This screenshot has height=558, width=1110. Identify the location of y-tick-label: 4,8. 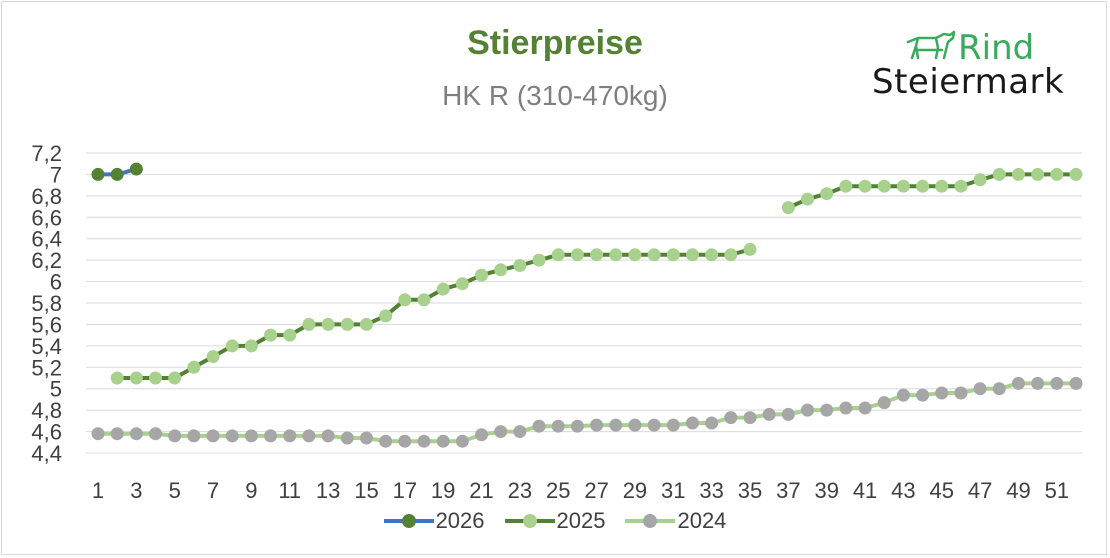
(46, 410).